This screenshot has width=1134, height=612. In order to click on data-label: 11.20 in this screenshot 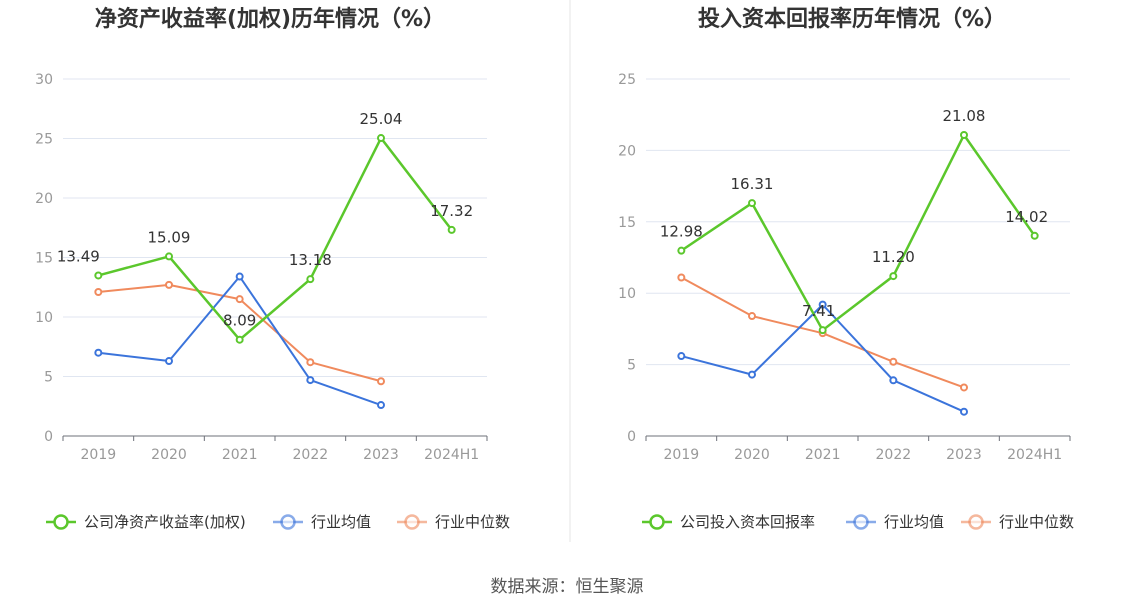, I will do `click(893, 257)`.